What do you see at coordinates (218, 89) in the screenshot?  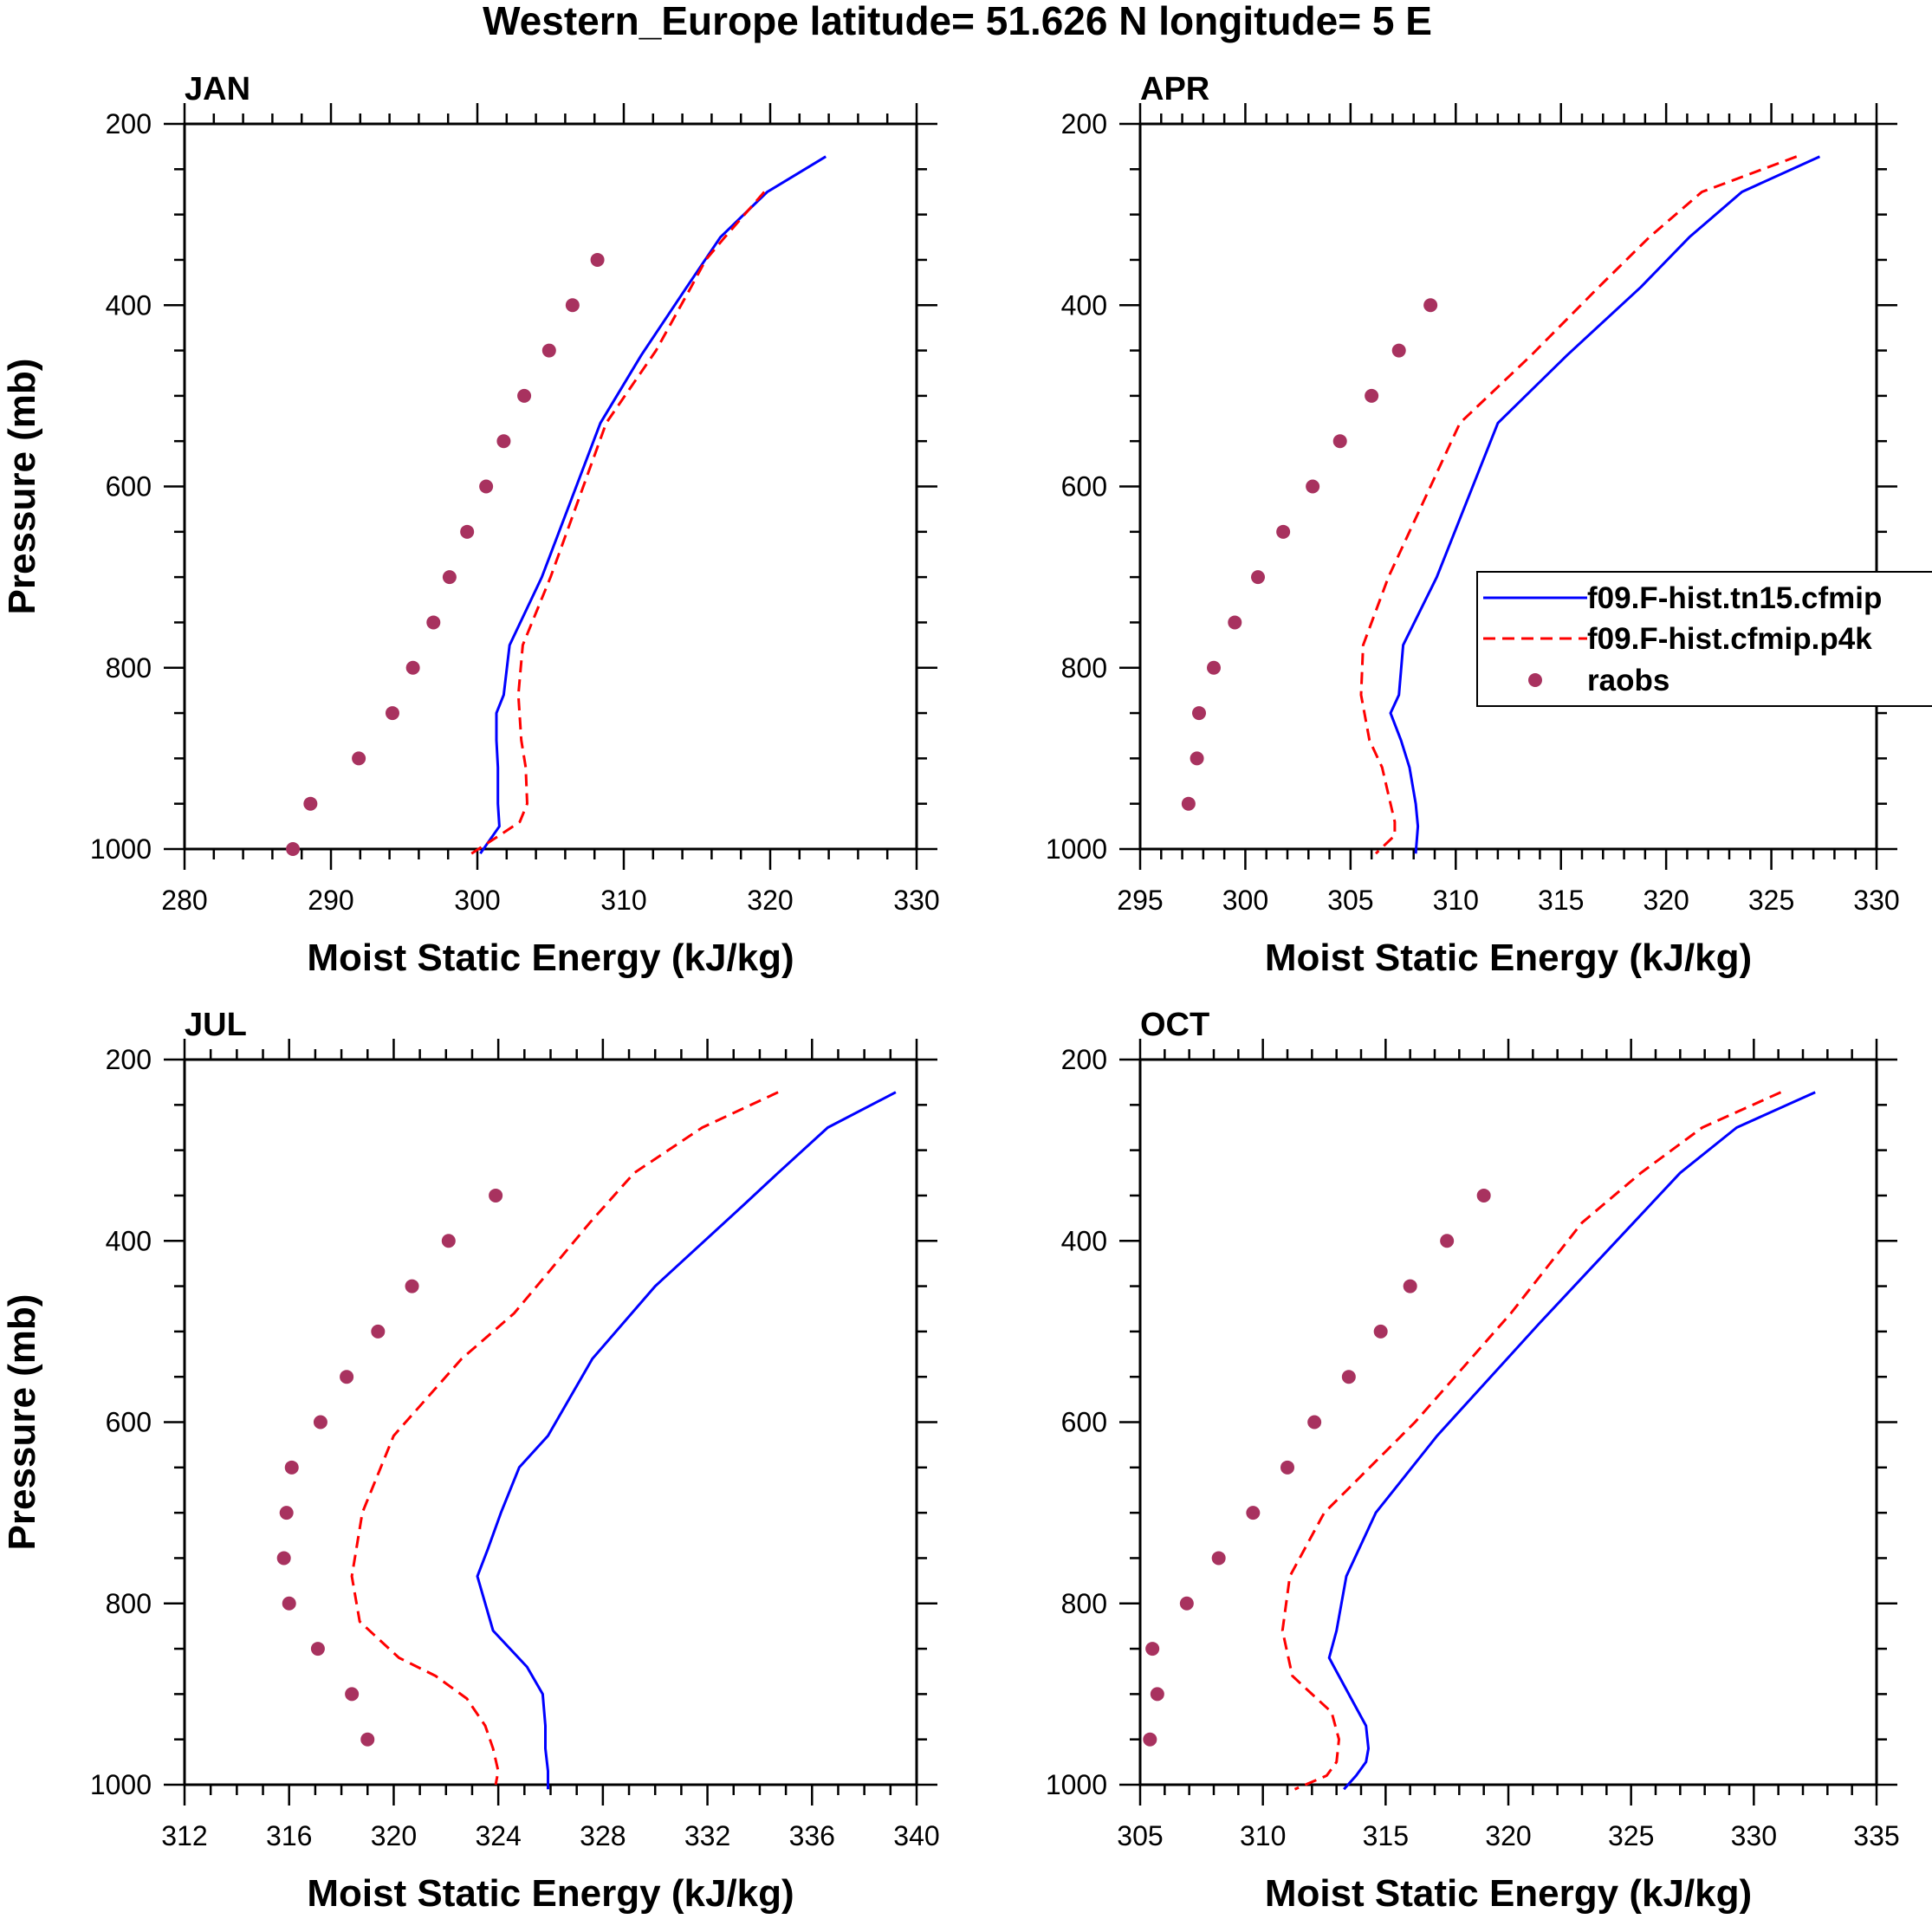 I see `panel-title: JAN` at bounding box center [218, 89].